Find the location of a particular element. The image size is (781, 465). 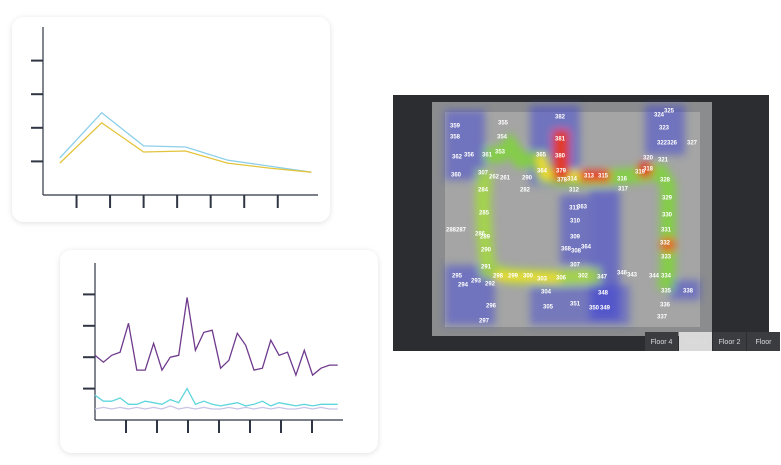

floor-button: Floor 4 is located at coordinates (661, 341).